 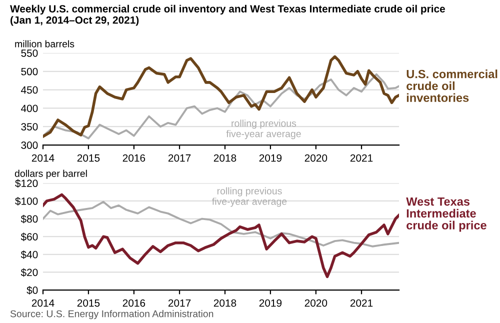 I want to click on y-tick-label: 350, so click(x=29, y=126).